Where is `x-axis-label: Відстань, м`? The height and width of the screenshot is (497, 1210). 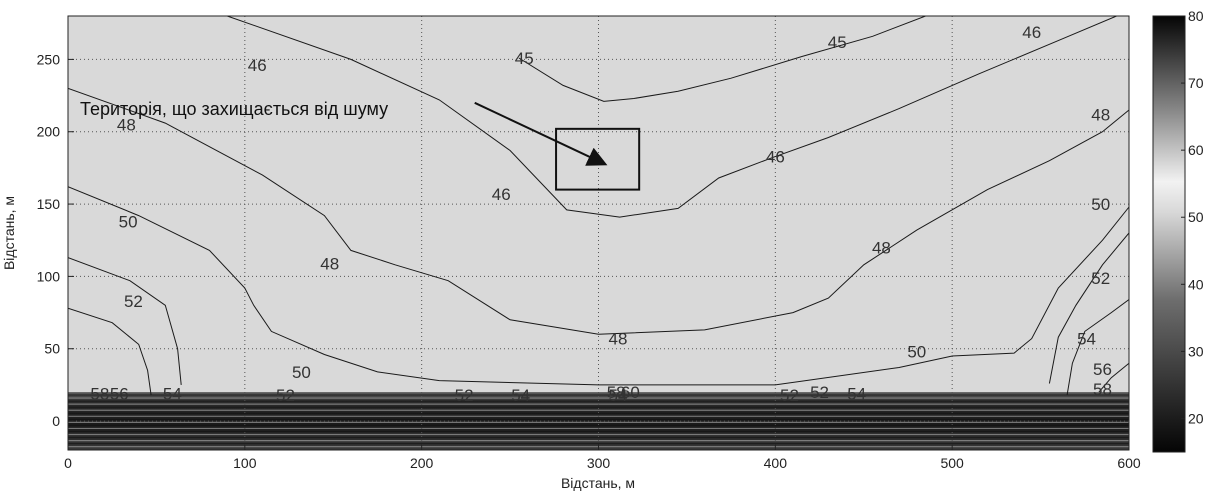 x-axis-label: Відстань, м is located at coordinates (598, 483).